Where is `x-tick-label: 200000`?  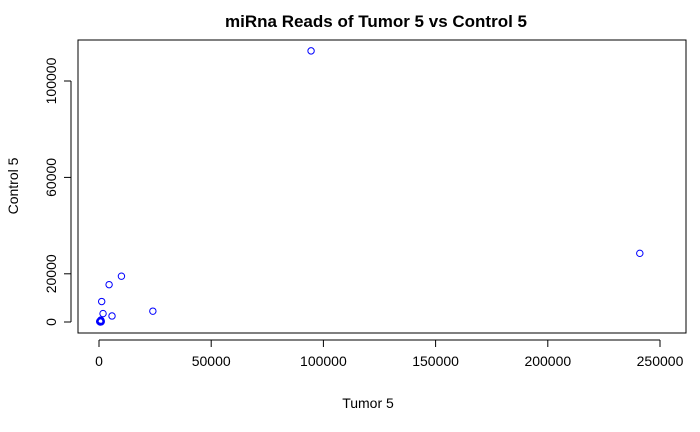 x-tick-label: 200000 is located at coordinates (547, 361).